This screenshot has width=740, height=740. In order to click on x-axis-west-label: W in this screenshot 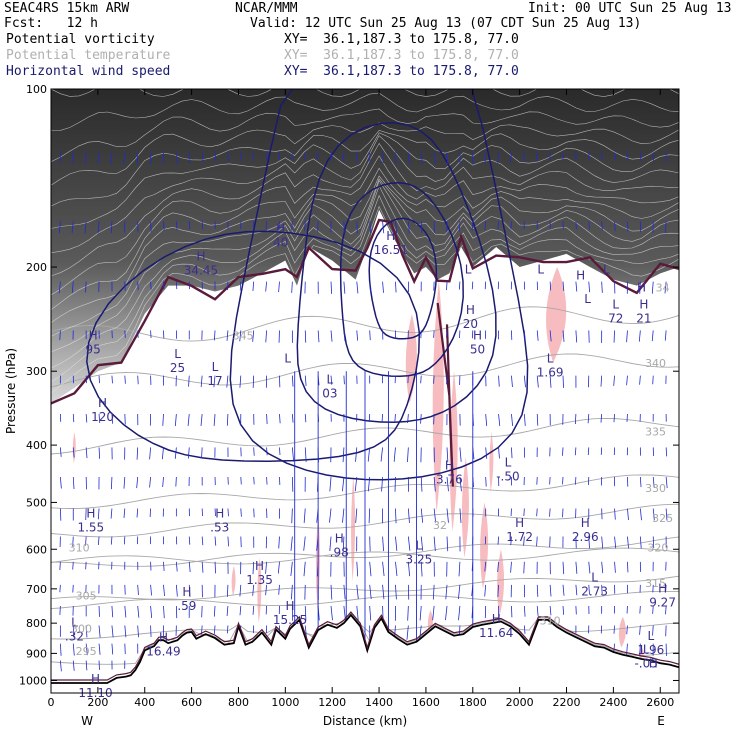, I will do `click(87, 721)`.